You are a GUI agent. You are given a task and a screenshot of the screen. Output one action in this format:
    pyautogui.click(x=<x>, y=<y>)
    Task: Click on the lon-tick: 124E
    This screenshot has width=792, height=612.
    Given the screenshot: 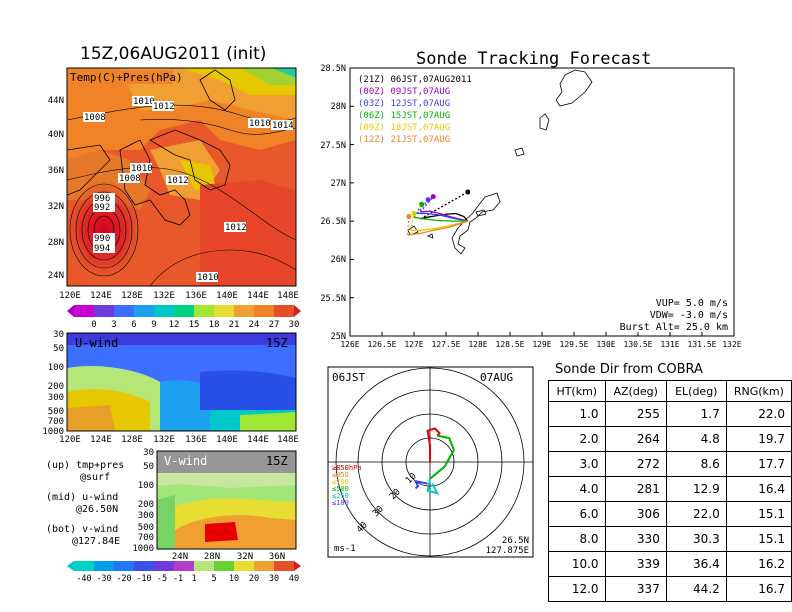 What is the action you would take?
    pyautogui.click(x=101, y=296)
    